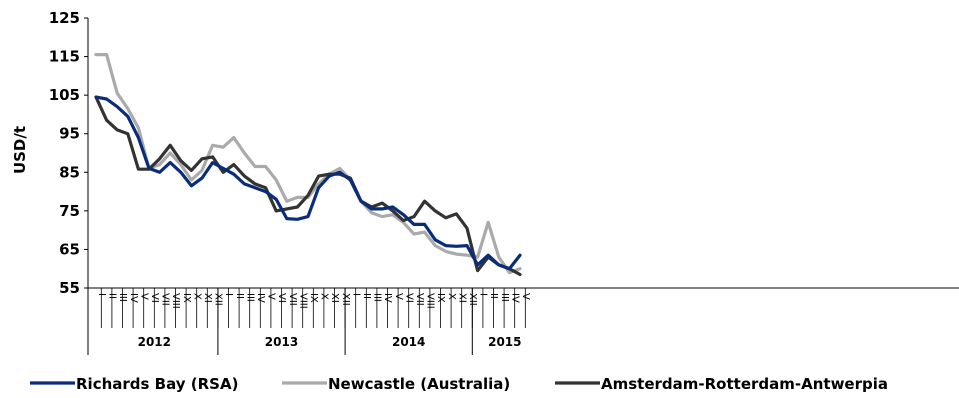  Describe the element at coordinates (64, 57) in the screenshot. I see `y-tick-label: 115` at that location.